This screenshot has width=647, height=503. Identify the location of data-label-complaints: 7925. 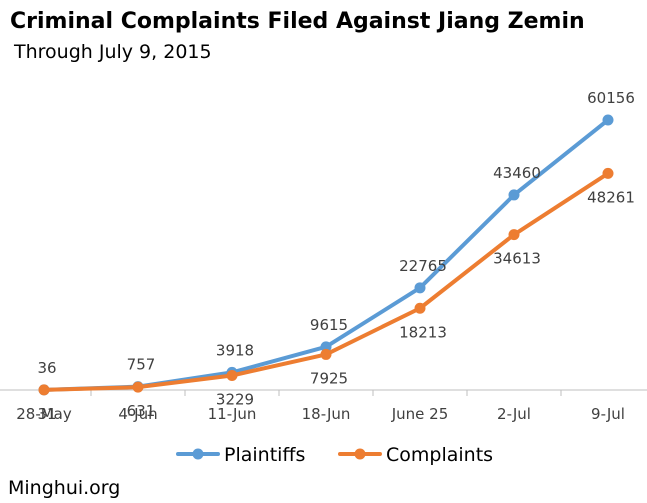
(329, 378).